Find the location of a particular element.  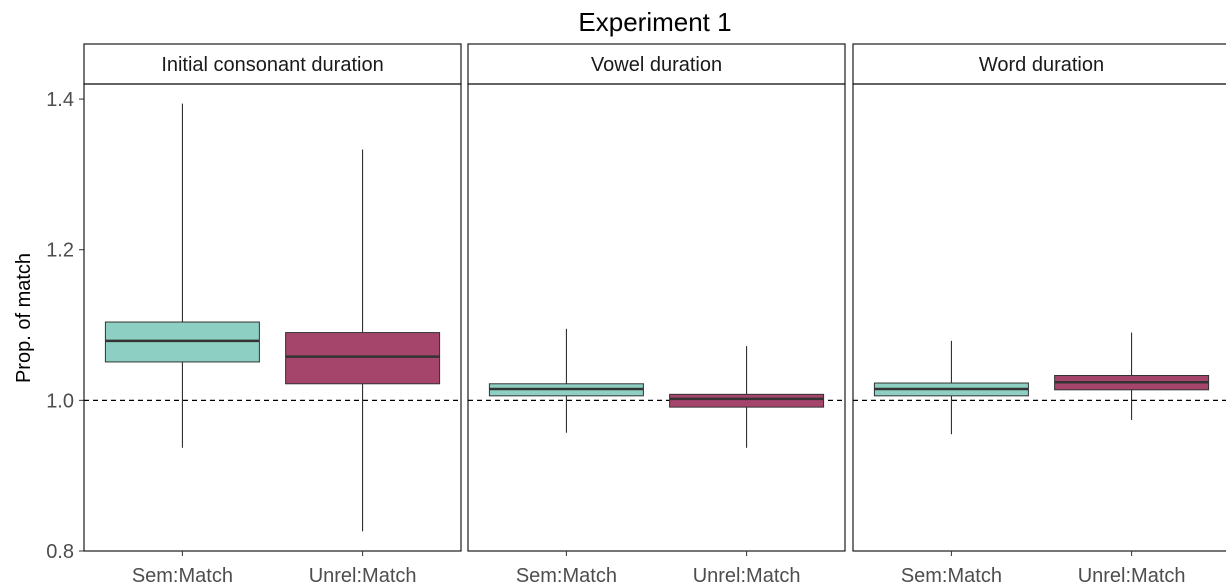

chart-title: Experiment 1 is located at coordinates (654, 22).